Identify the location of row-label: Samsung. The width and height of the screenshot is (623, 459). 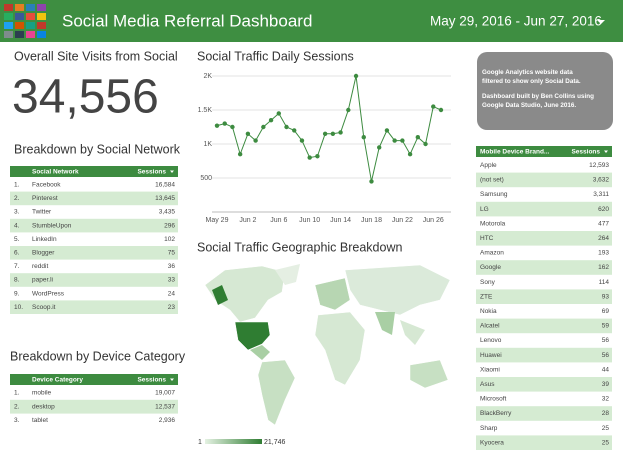
(494, 194).